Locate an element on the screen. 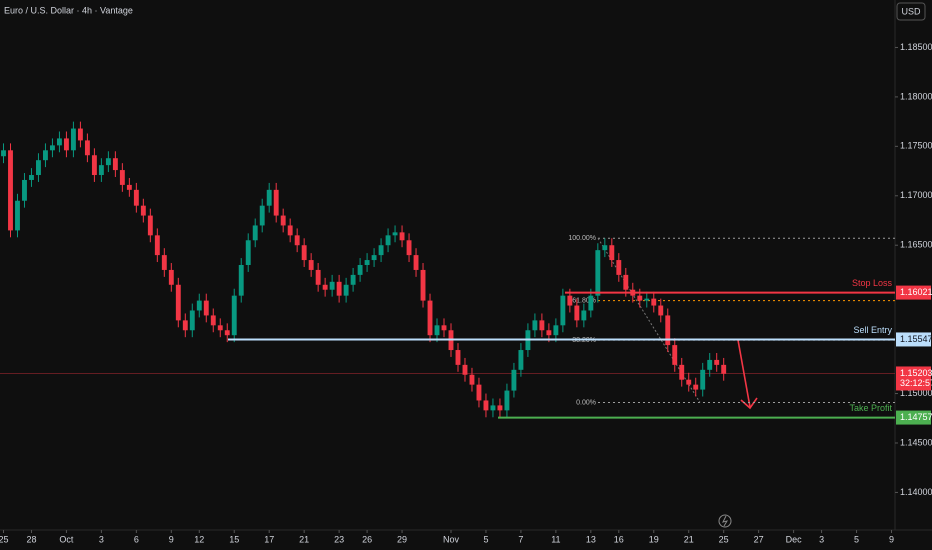 The height and width of the screenshot is (550, 932). last-price: 1.15203 is located at coordinates (916, 373).